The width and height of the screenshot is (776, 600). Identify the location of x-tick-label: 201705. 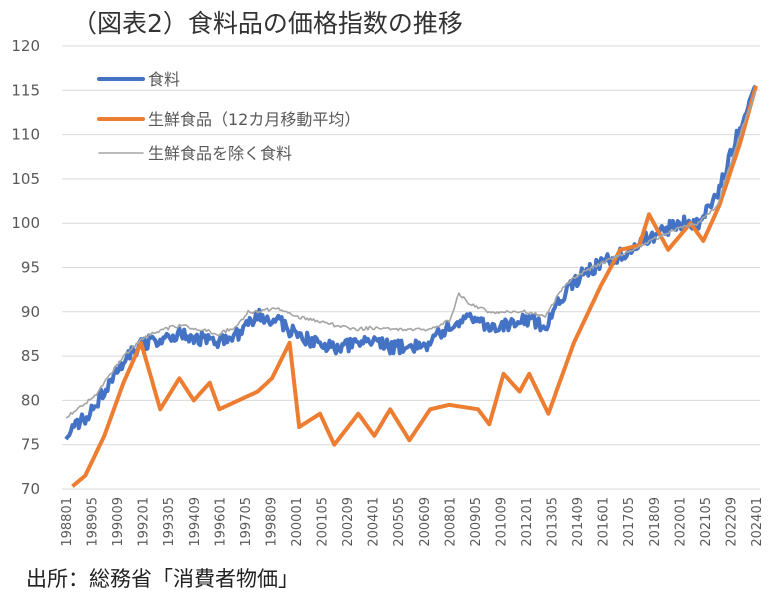
(629, 522).